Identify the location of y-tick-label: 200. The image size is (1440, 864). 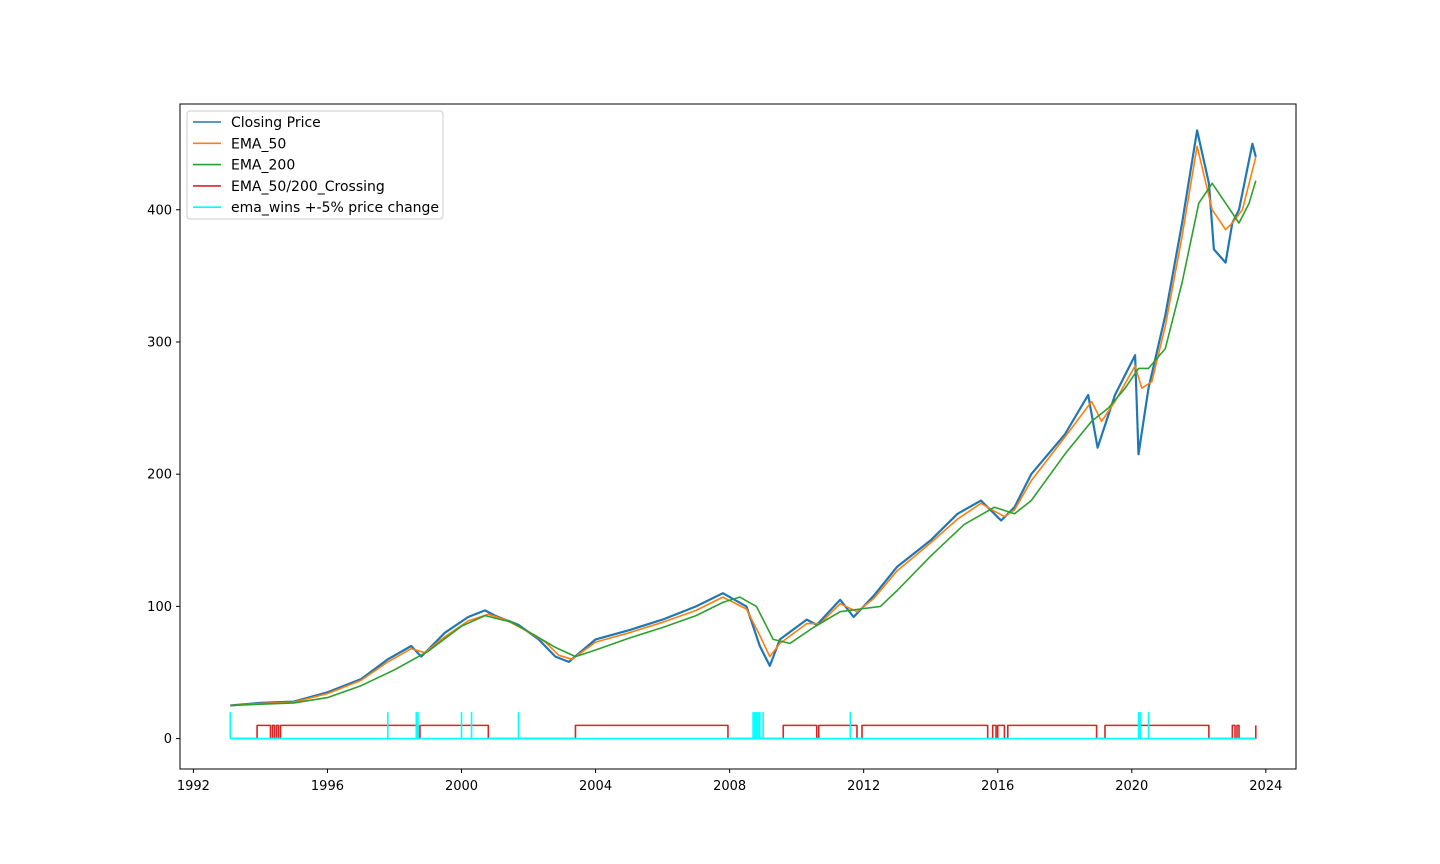
(159, 475).